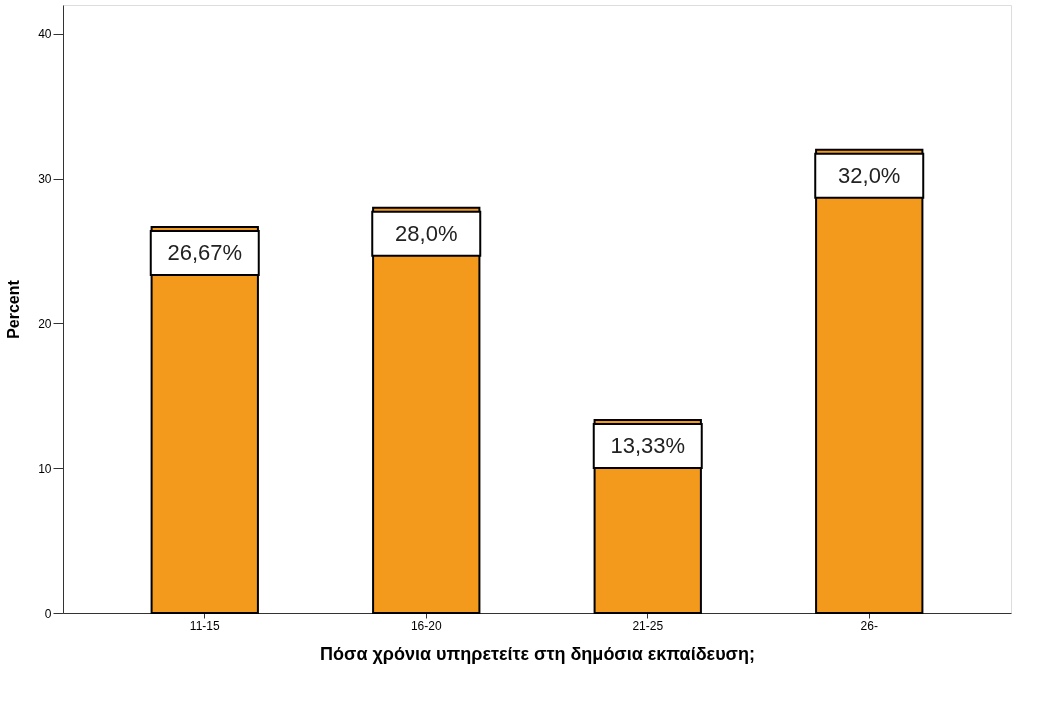 Image resolution: width=1054 pixels, height=709 pixels. I want to click on y-tick-label: 20, so click(45, 323).